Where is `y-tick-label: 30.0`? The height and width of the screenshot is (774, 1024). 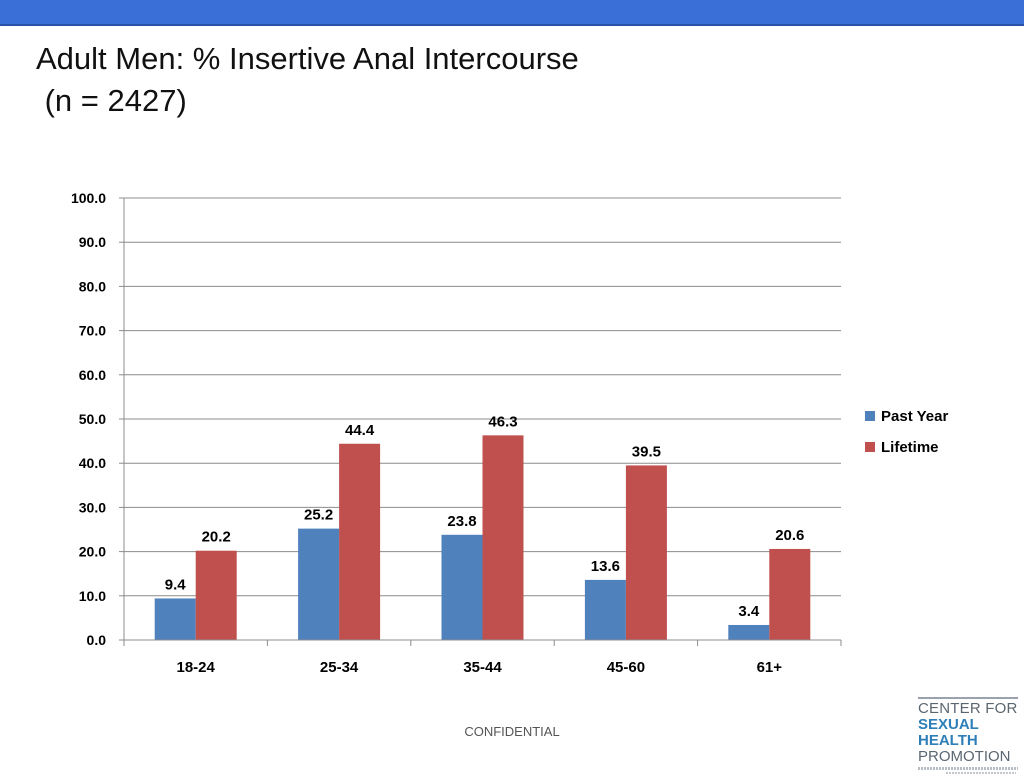
y-tick-label: 30.0 is located at coordinates (92, 507).